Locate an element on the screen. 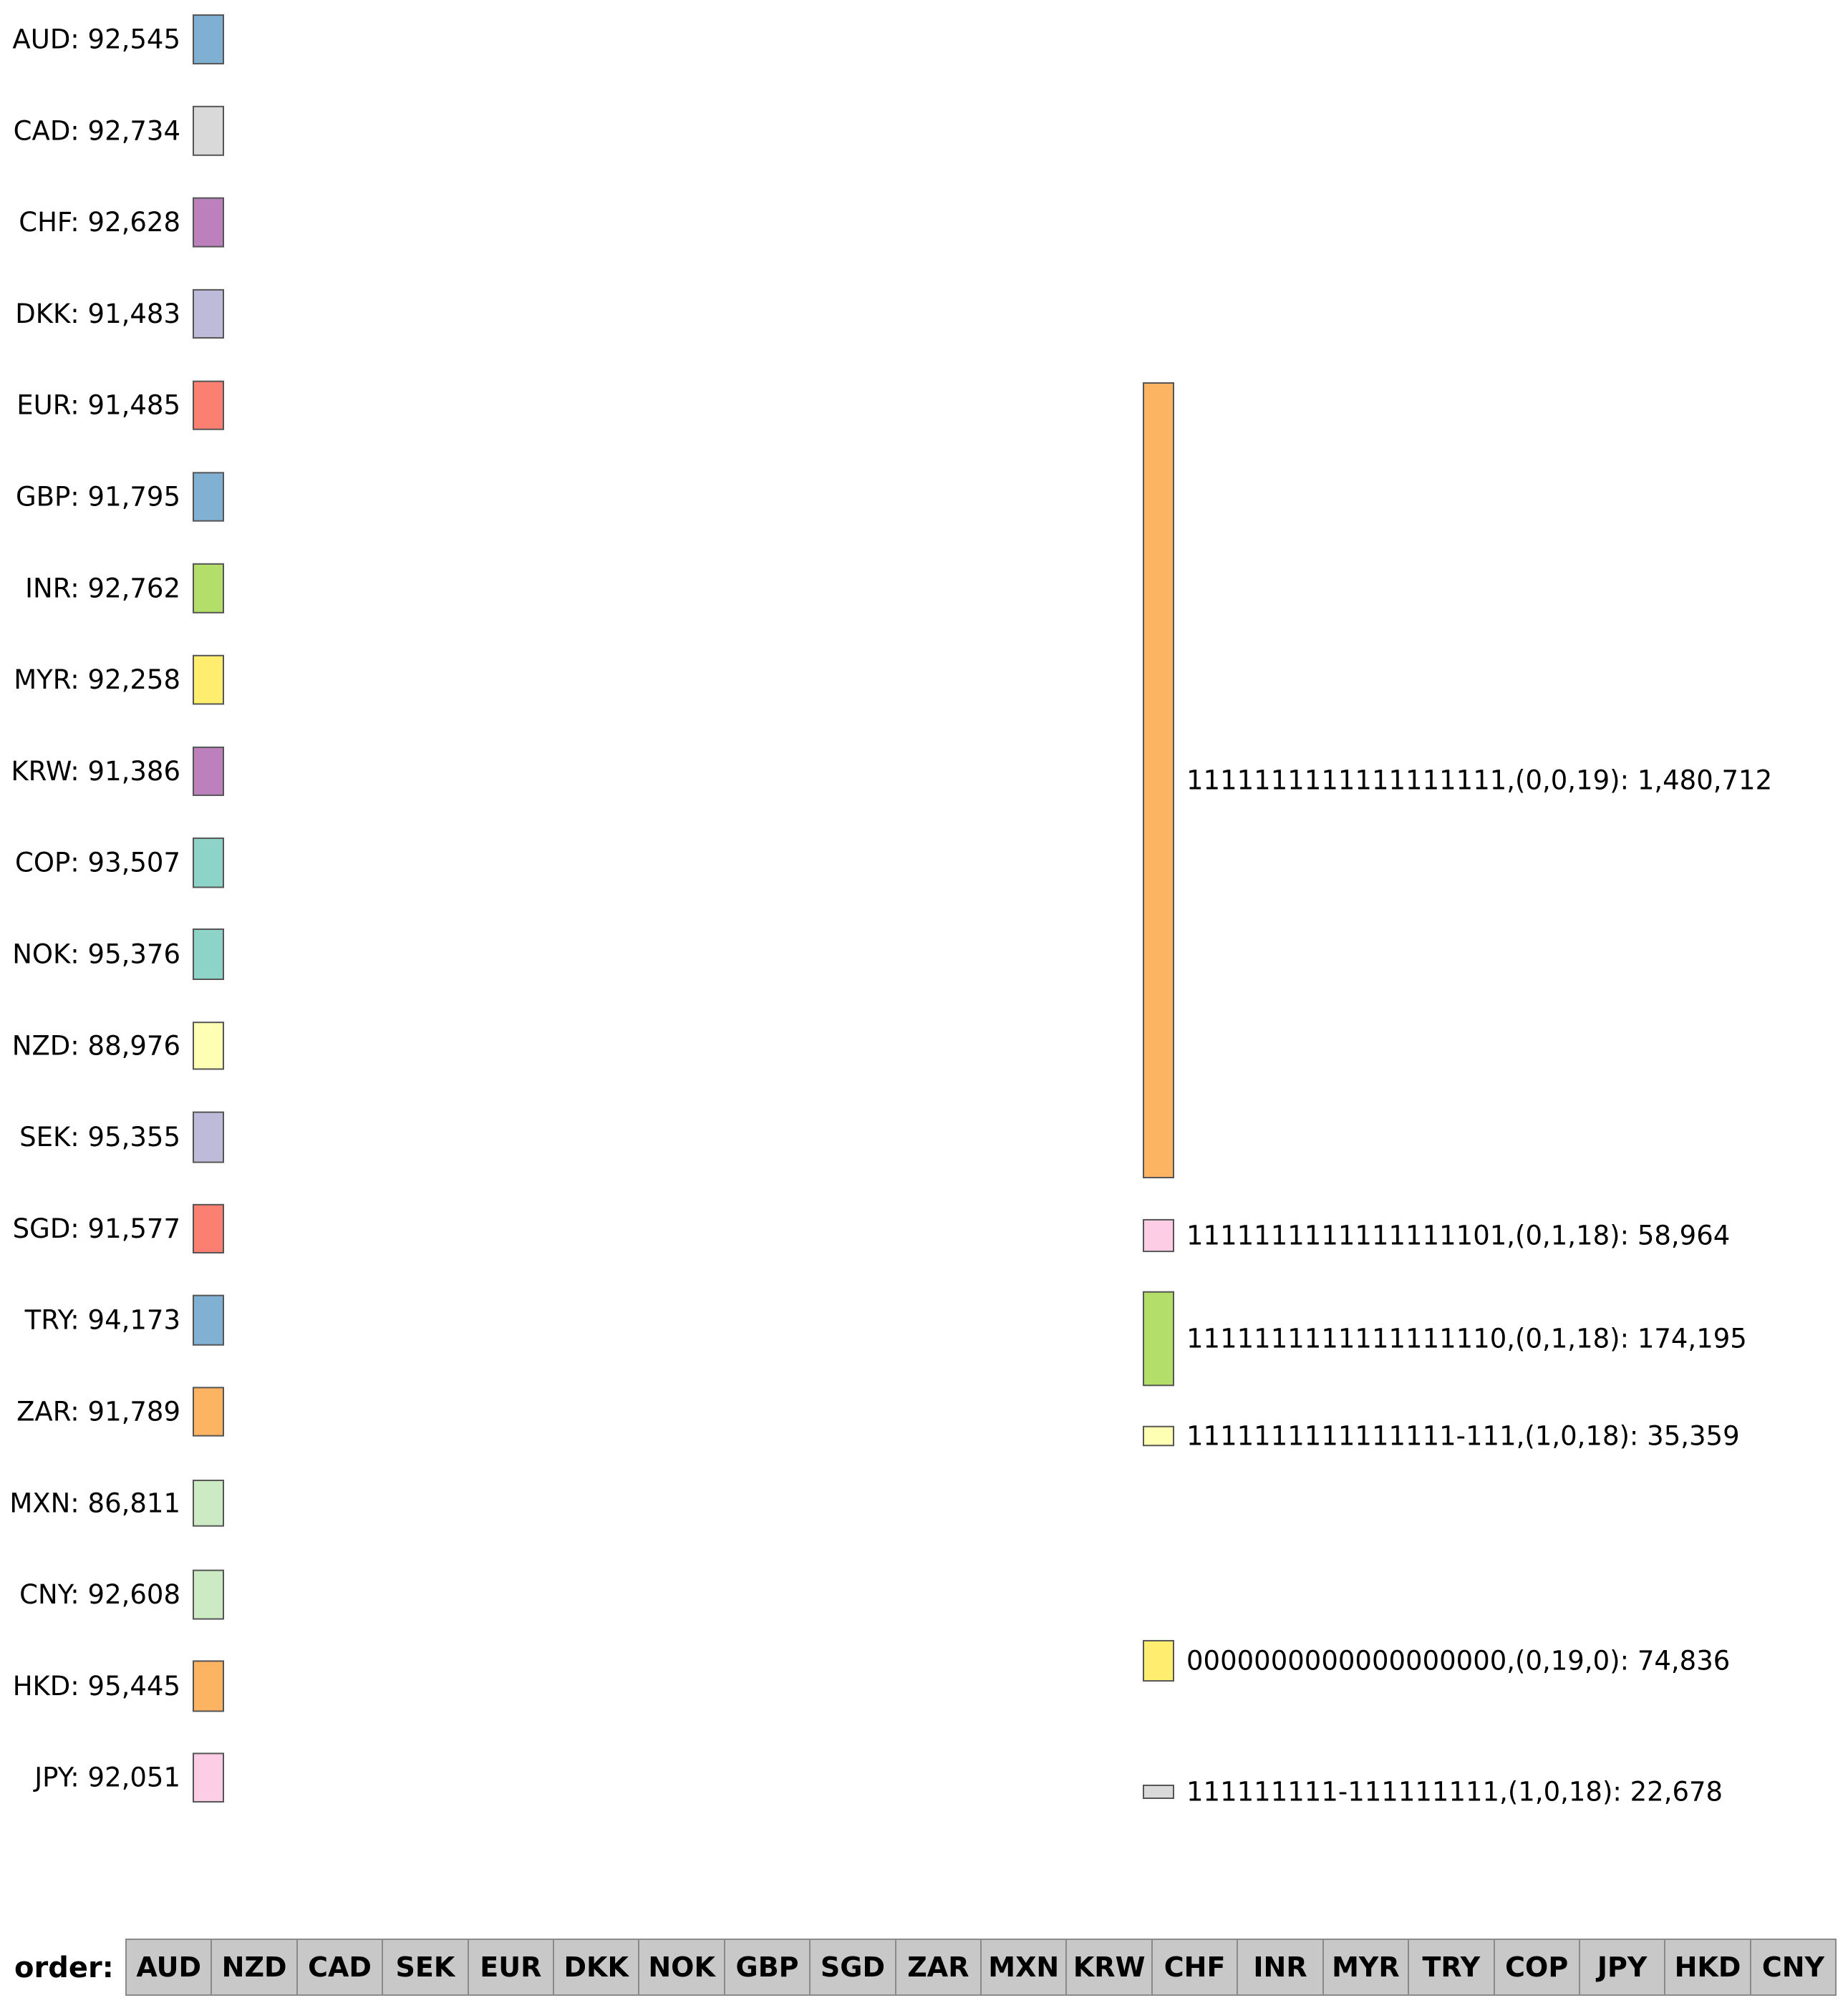  link-jpy-t6 is located at coordinates (683, 1793).